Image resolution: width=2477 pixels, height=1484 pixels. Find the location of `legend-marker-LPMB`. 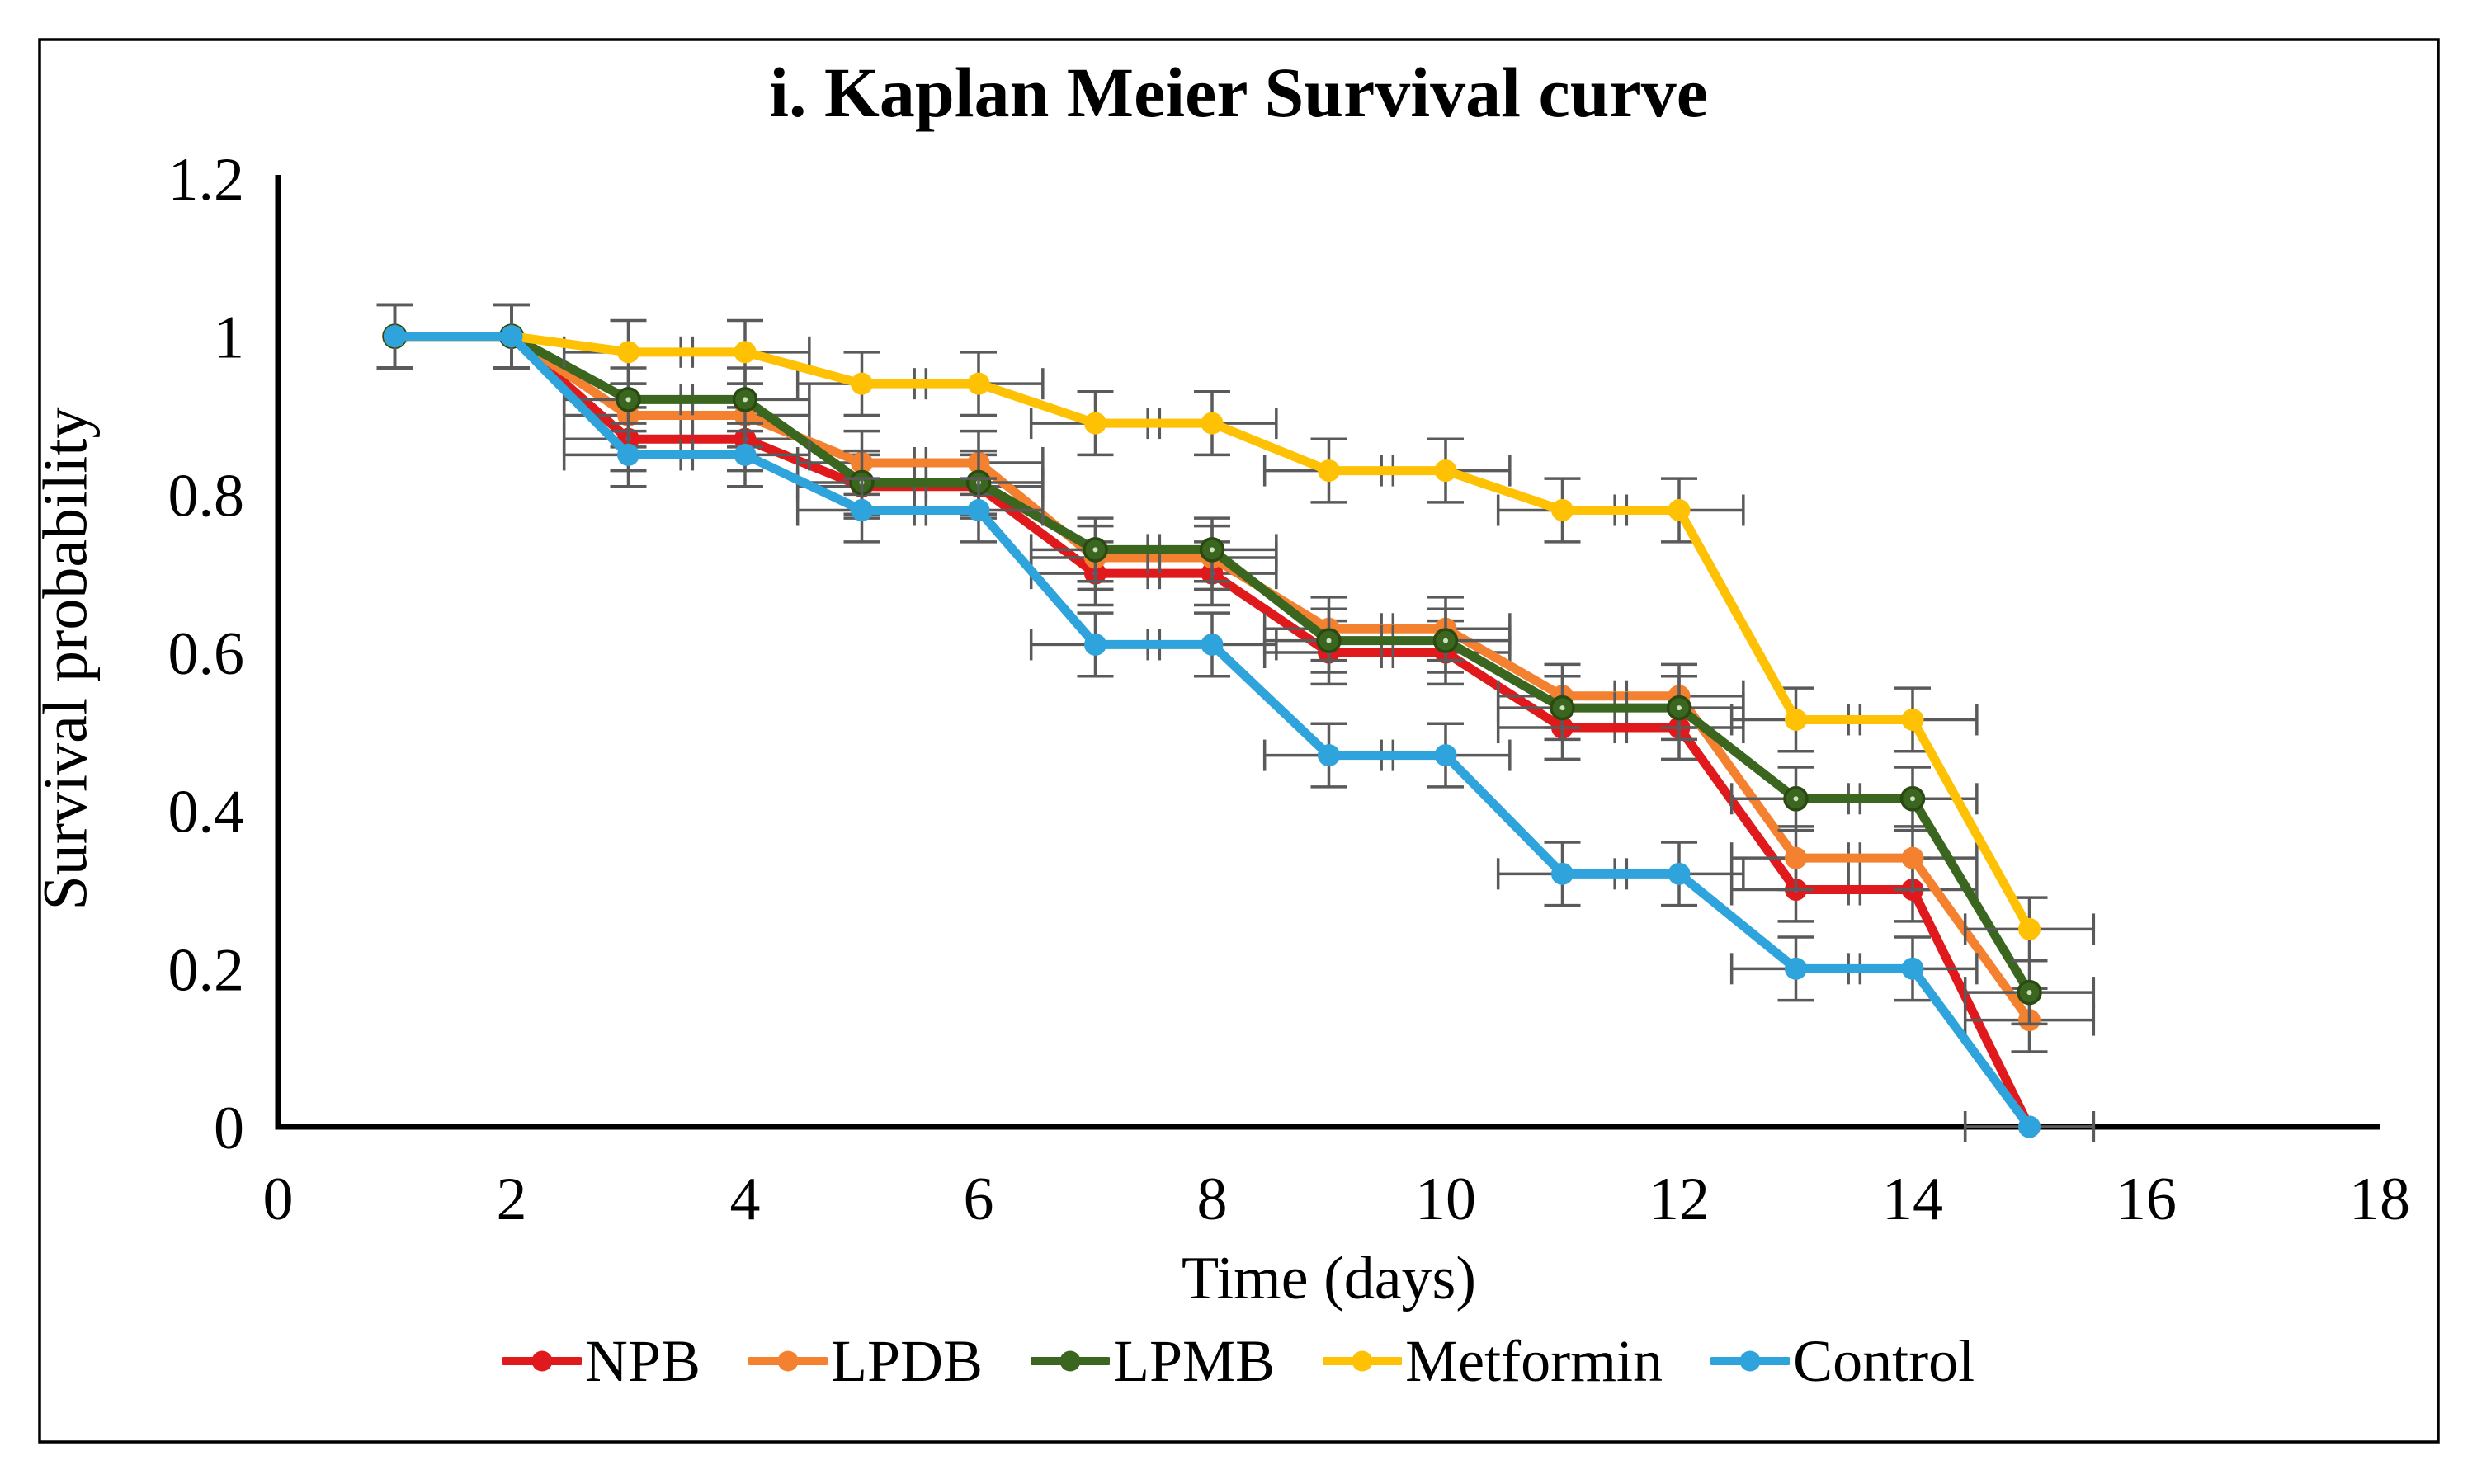

legend-marker-LPMB is located at coordinates (1071, 1361).